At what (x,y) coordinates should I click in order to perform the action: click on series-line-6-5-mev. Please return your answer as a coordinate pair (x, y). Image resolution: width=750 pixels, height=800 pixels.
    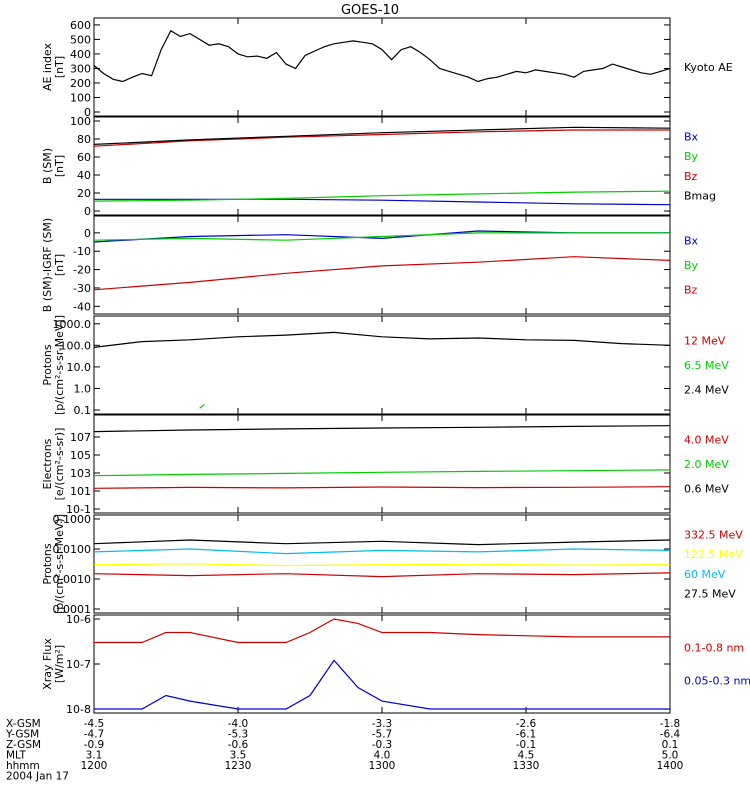
    Looking at the image, I should click on (202, 406).